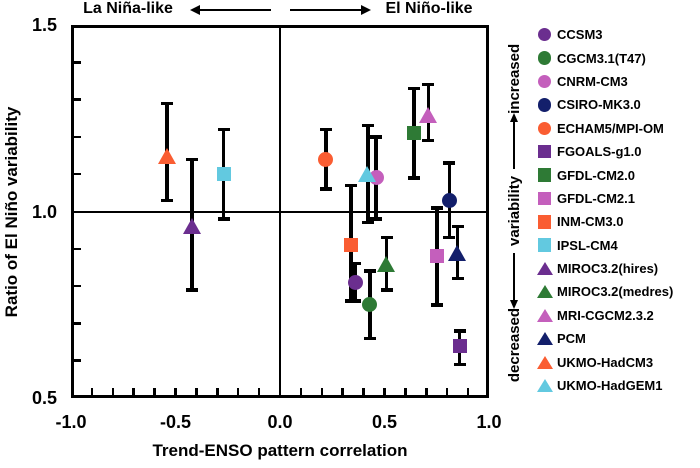 The height and width of the screenshot is (468, 700). Describe the element at coordinates (514, 345) in the screenshot. I see `right-label-decreased: decreased` at that location.